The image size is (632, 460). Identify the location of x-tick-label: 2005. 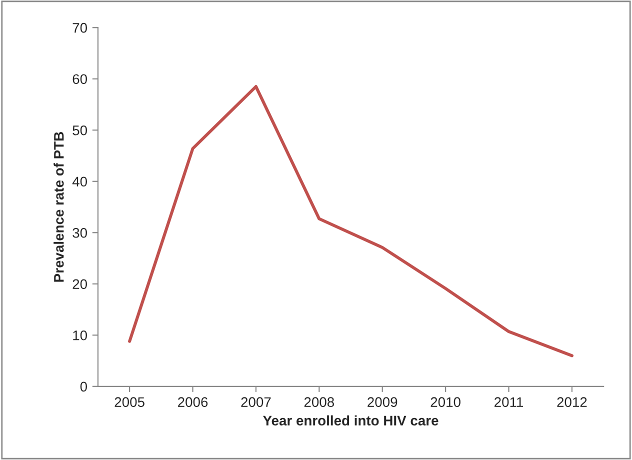
(129, 402).